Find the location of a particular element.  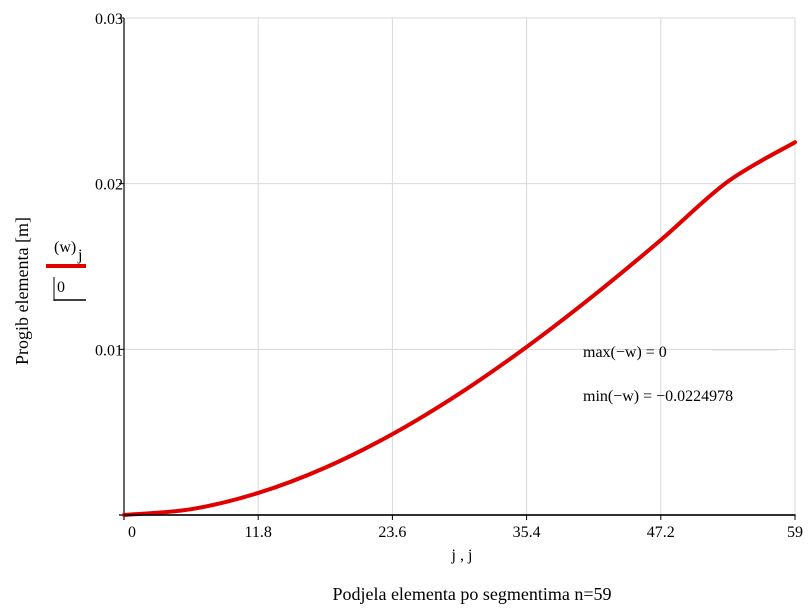

legend-label-zero: 0 is located at coordinates (61, 287).